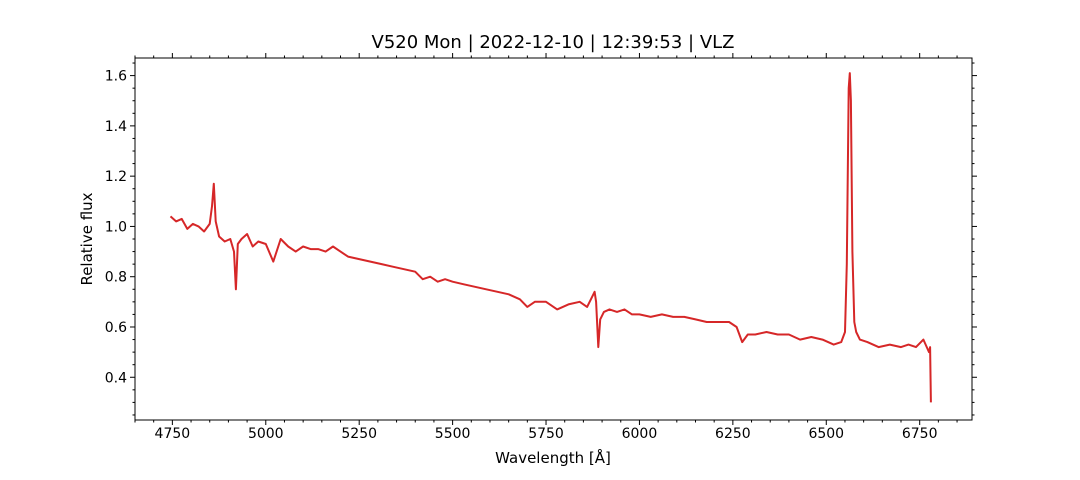 The image size is (1080, 480). Describe the element at coordinates (116, 177) in the screenshot. I see `y-tick-label: 1.2` at that location.